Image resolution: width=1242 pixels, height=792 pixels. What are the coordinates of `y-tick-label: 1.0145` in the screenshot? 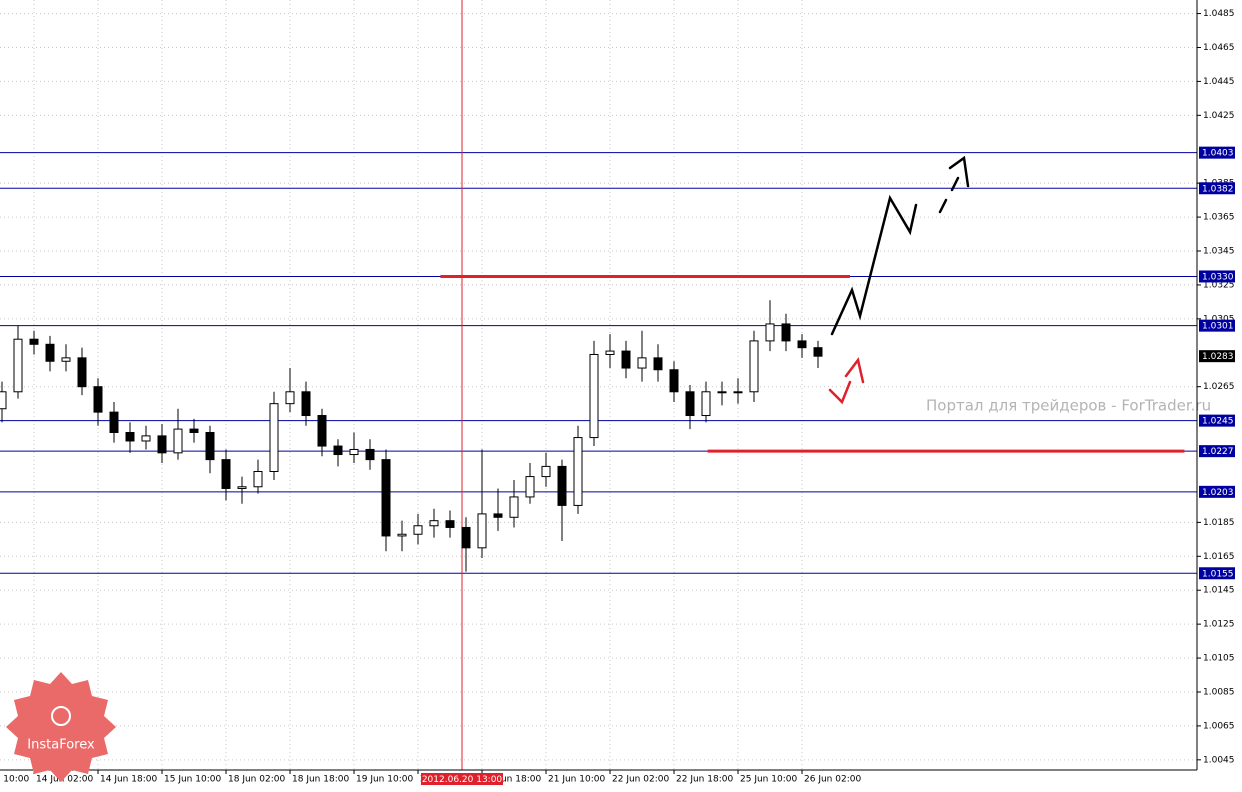 It's located at (1219, 591).